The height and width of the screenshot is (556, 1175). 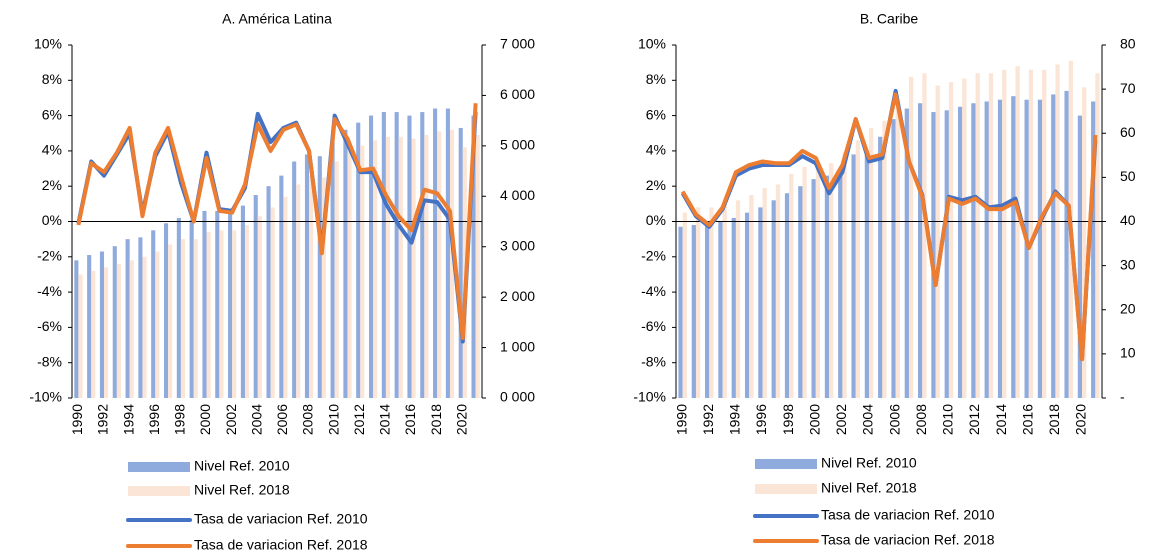 I want to click on x-tick-label: 2012, so click(x=359, y=419).